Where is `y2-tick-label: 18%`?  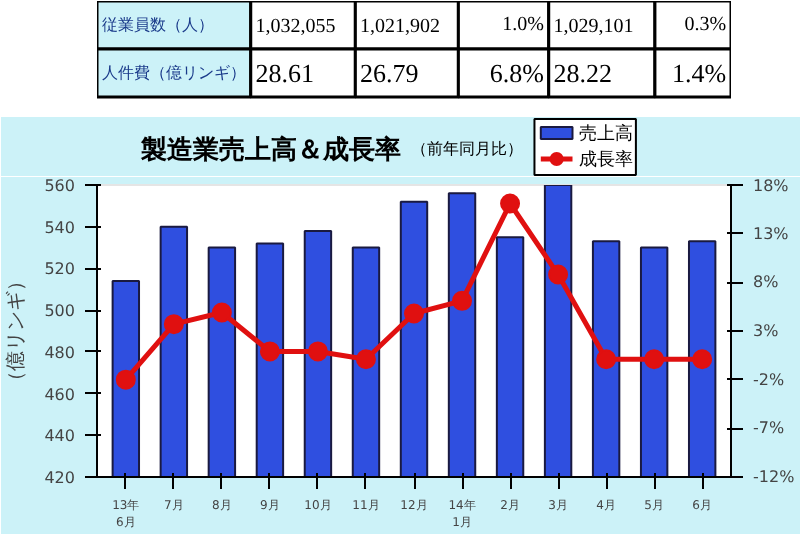
y2-tick-label: 18% is located at coordinates (771, 186).